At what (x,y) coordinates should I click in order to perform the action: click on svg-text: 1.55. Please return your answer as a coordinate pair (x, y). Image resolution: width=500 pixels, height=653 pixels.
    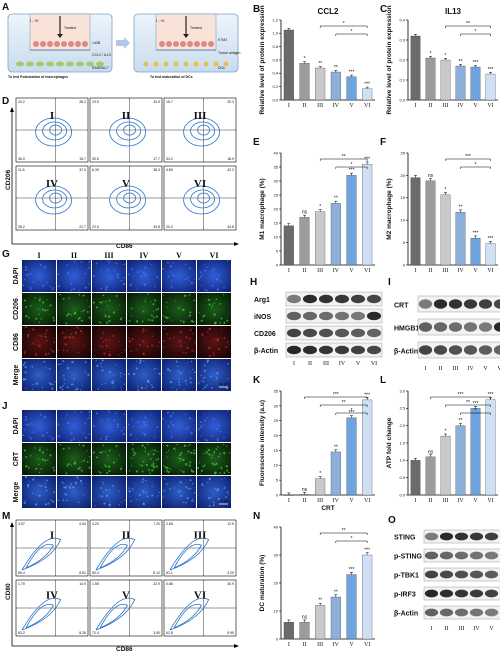
    Looking at the image, I should click on (95, 584).